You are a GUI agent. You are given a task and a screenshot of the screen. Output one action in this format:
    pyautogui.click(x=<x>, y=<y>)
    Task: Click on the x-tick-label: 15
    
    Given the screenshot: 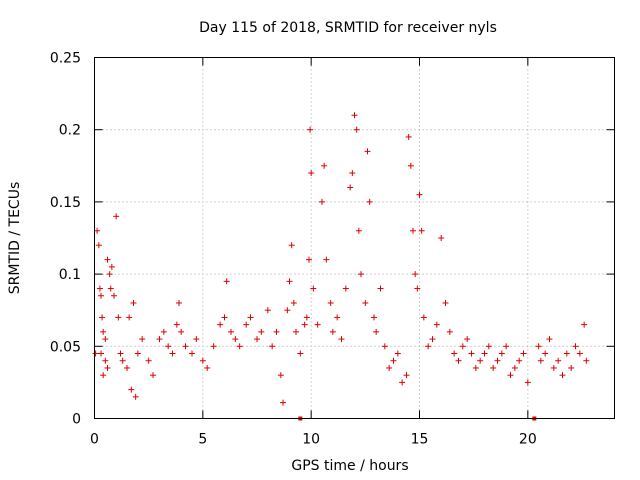 What is the action you would take?
    pyautogui.click(x=420, y=440)
    